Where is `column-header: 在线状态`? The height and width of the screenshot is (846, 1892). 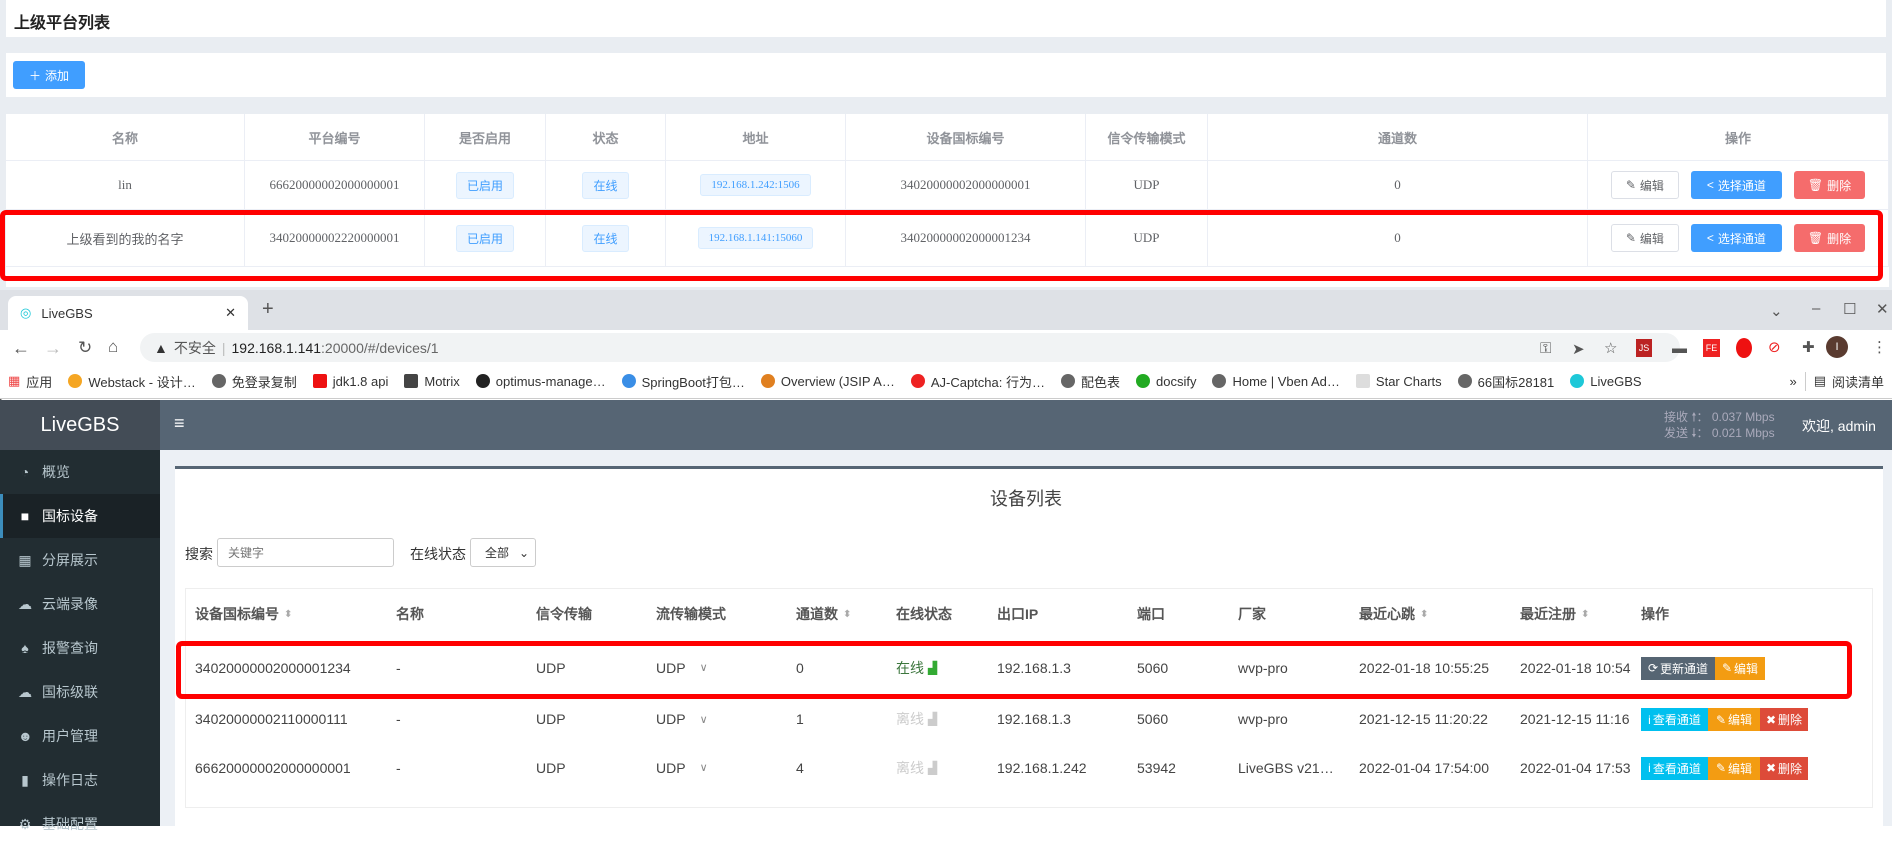
column-header: 在线状态 is located at coordinates (924, 614).